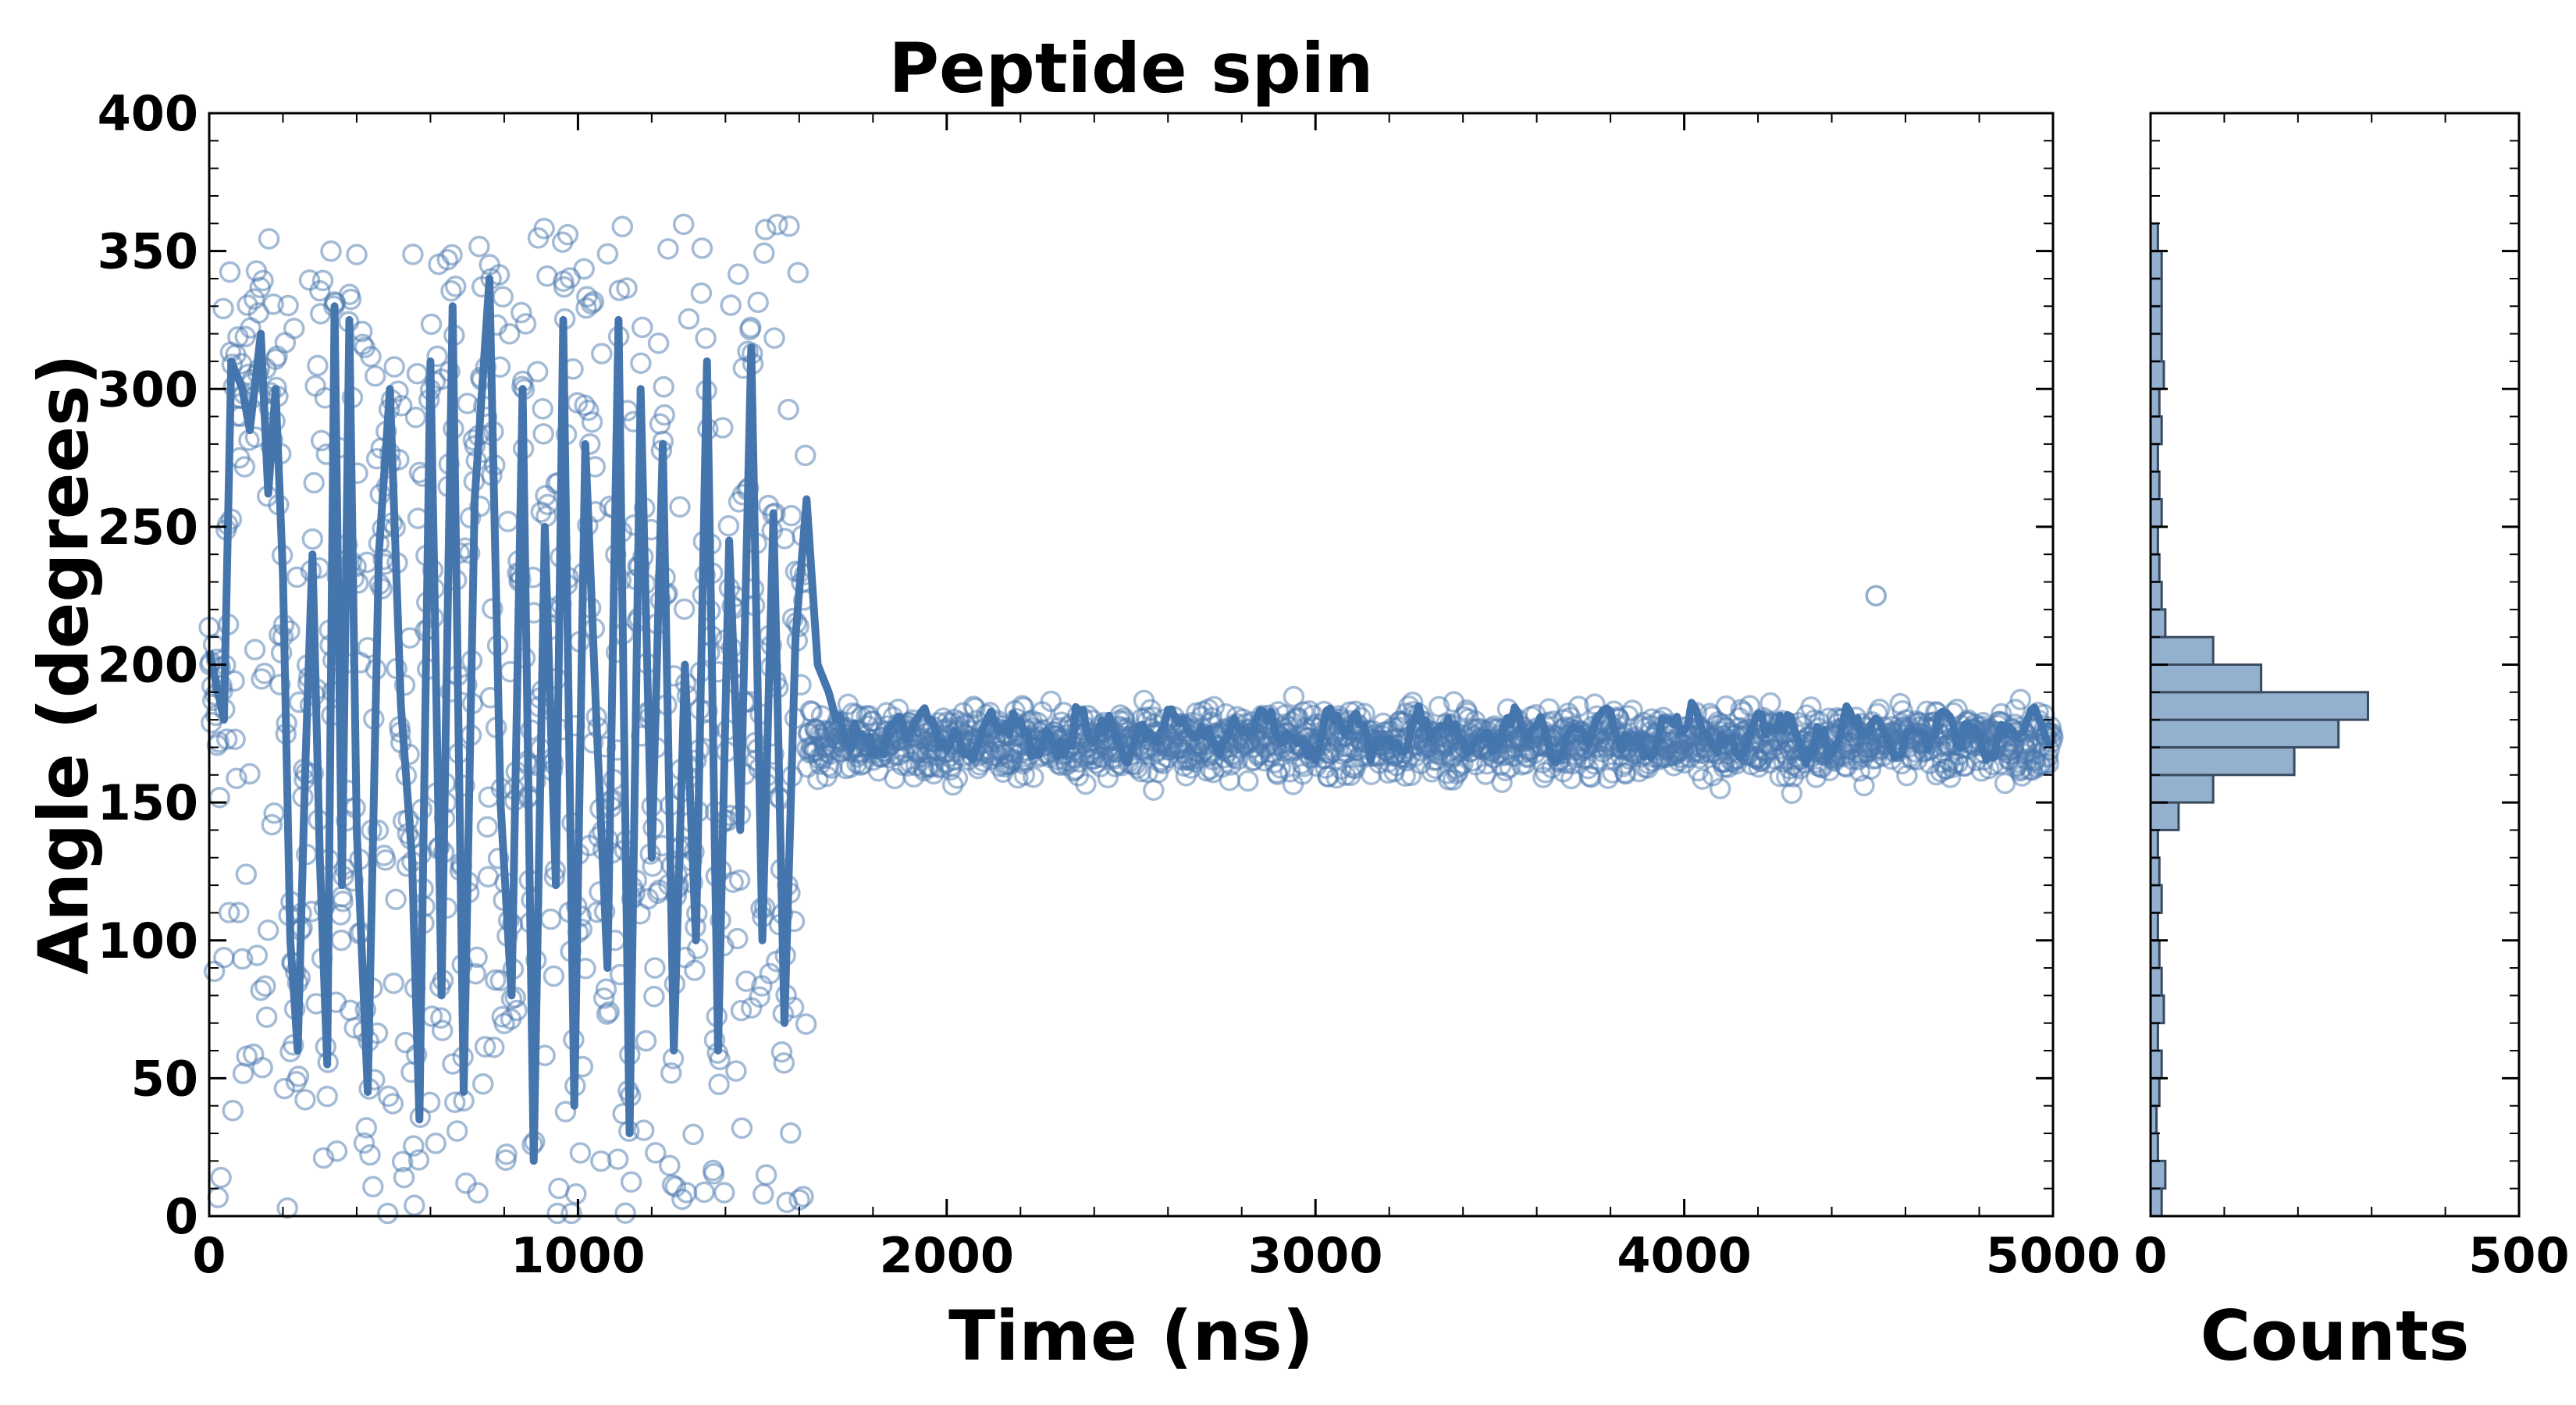  Describe the element at coordinates (2053, 1255) in the screenshot. I see `x-tick-label: 5000` at that location.